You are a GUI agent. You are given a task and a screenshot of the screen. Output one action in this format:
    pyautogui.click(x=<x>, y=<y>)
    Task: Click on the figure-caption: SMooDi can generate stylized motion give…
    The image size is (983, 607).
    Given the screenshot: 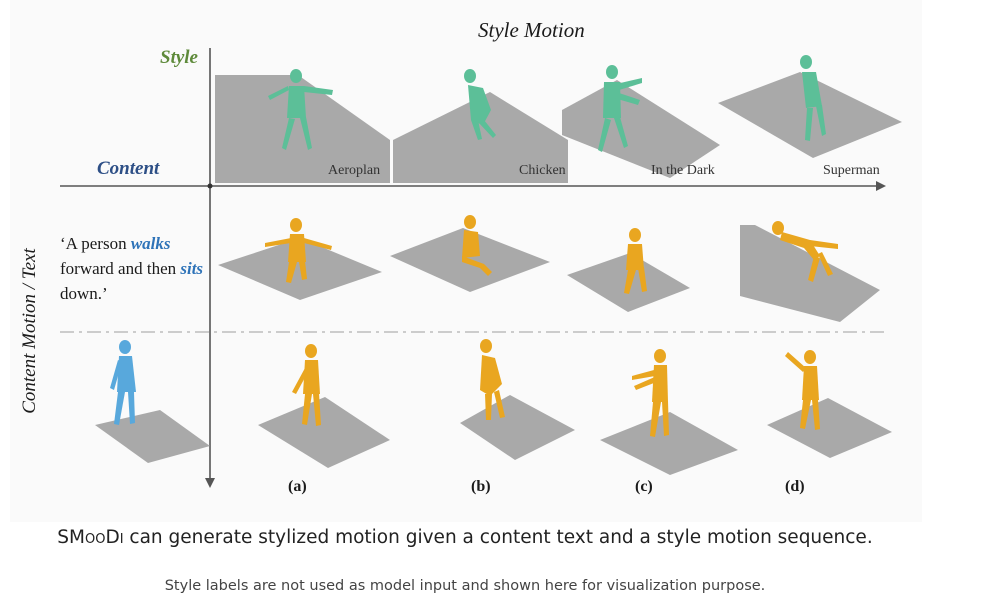 What is the action you would take?
    pyautogui.click(x=465, y=537)
    